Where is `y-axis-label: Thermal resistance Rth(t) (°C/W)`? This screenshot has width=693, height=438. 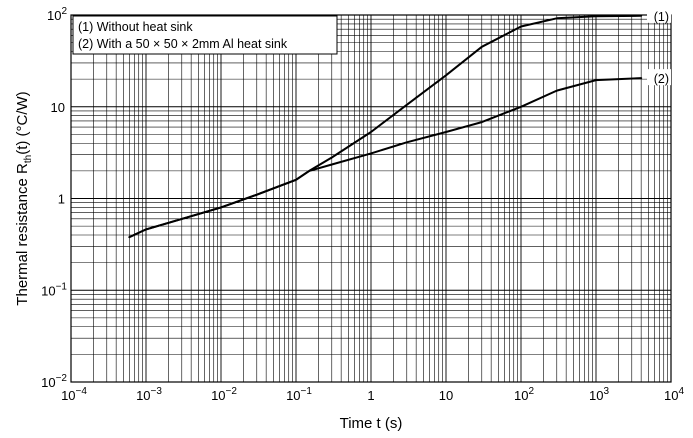
y-axis-label: Thermal resistance Rth(t) (°C/W) is located at coordinates (24, 198).